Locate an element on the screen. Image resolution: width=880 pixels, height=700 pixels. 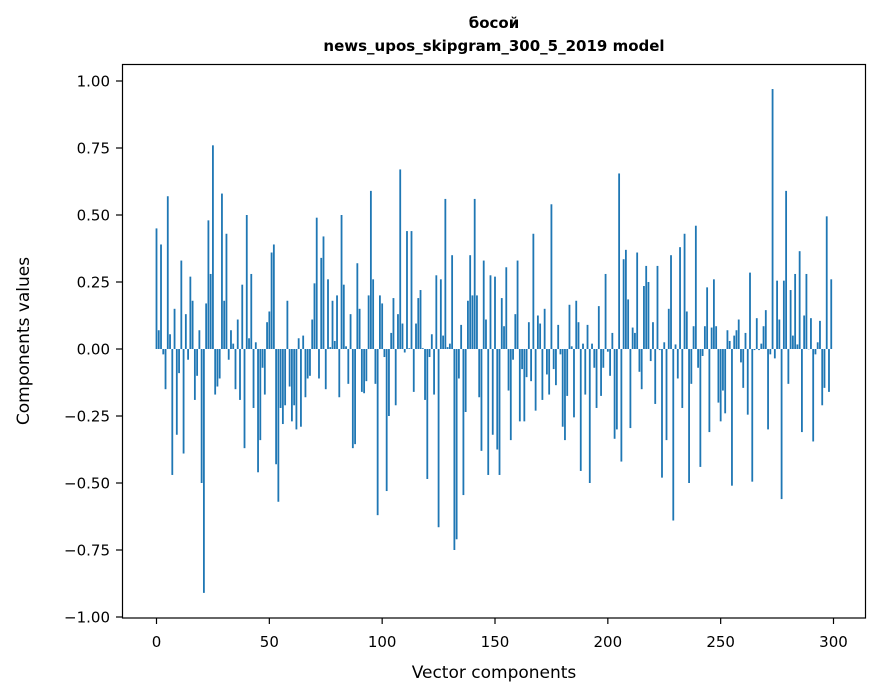
y-tick-label: 0.50 is located at coordinates (93, 216).